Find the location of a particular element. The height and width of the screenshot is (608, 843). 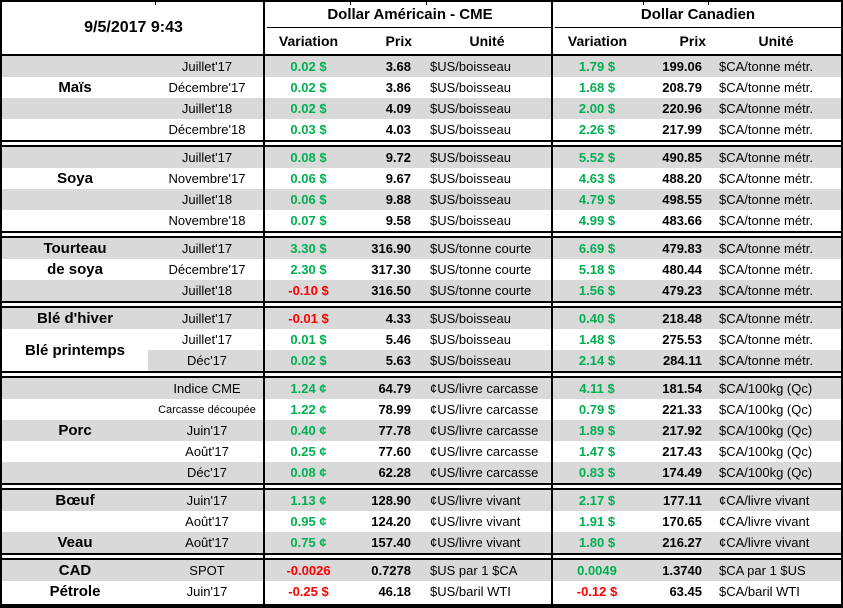

ca-variation: 0.0049 is located at coordinates (597, 570).